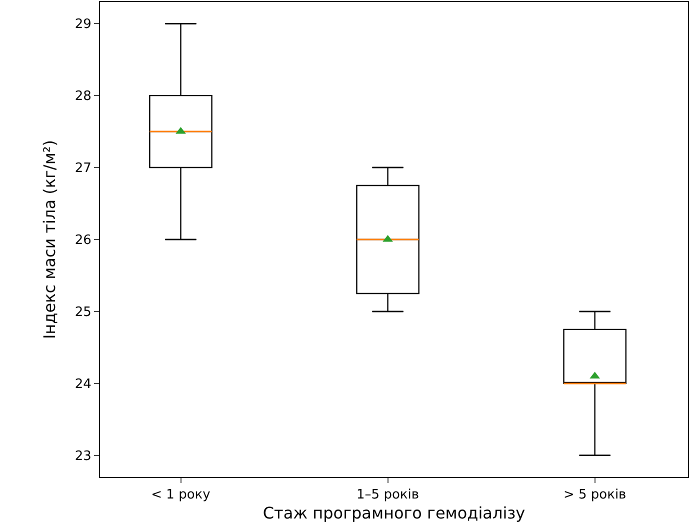  What do you see at coordinates (83, 240) in the screenshot?
I see `y-tick-label: 26` at bounding box center [83, 240].